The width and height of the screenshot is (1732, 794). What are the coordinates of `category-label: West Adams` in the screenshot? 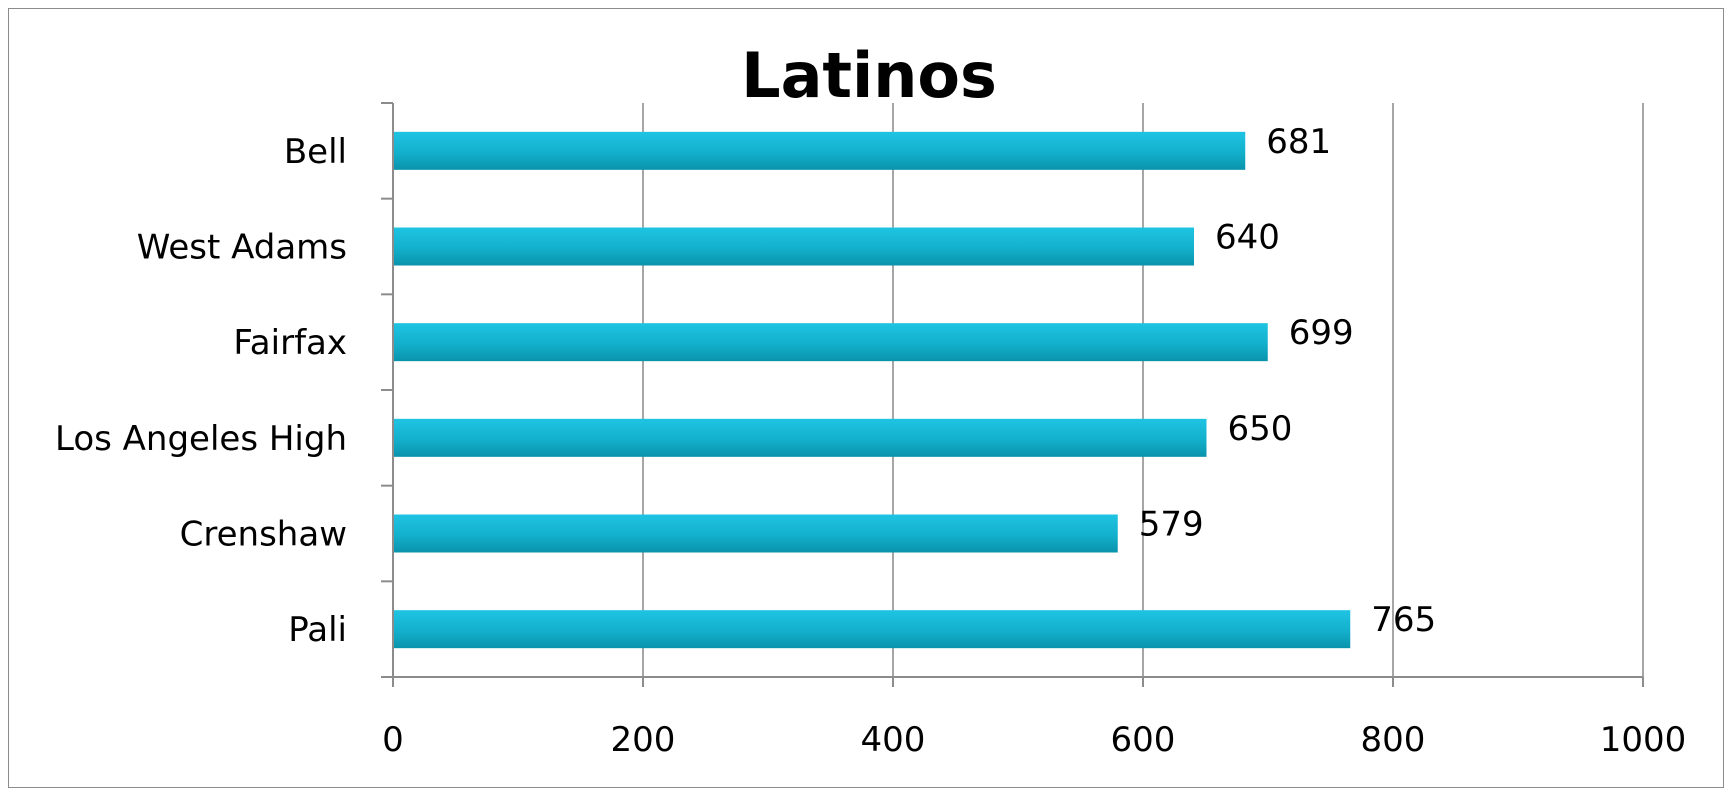 It's located at (242, 248).